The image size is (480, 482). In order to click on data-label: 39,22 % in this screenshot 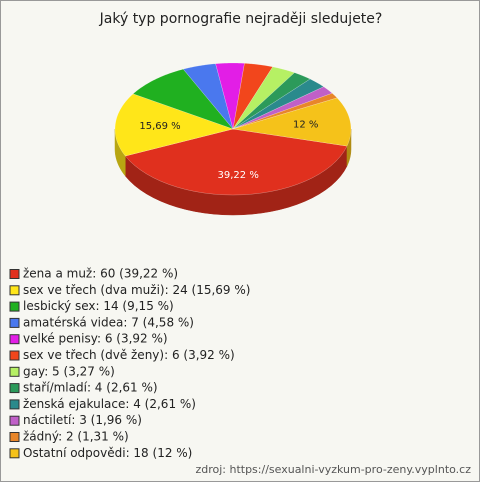, I will do `click(238, 175)`.